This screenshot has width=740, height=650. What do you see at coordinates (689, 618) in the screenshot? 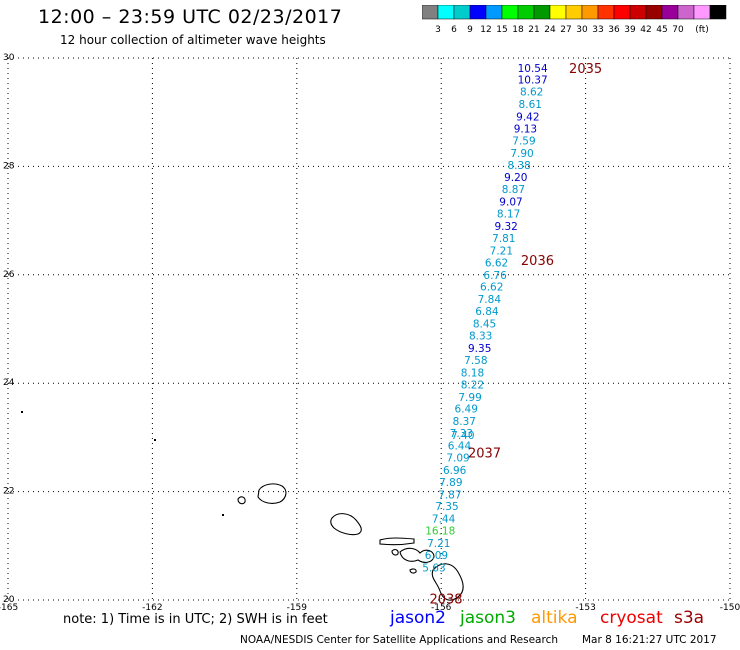
I see `legend-s3a: s3a` at bounding box center [689, 618].